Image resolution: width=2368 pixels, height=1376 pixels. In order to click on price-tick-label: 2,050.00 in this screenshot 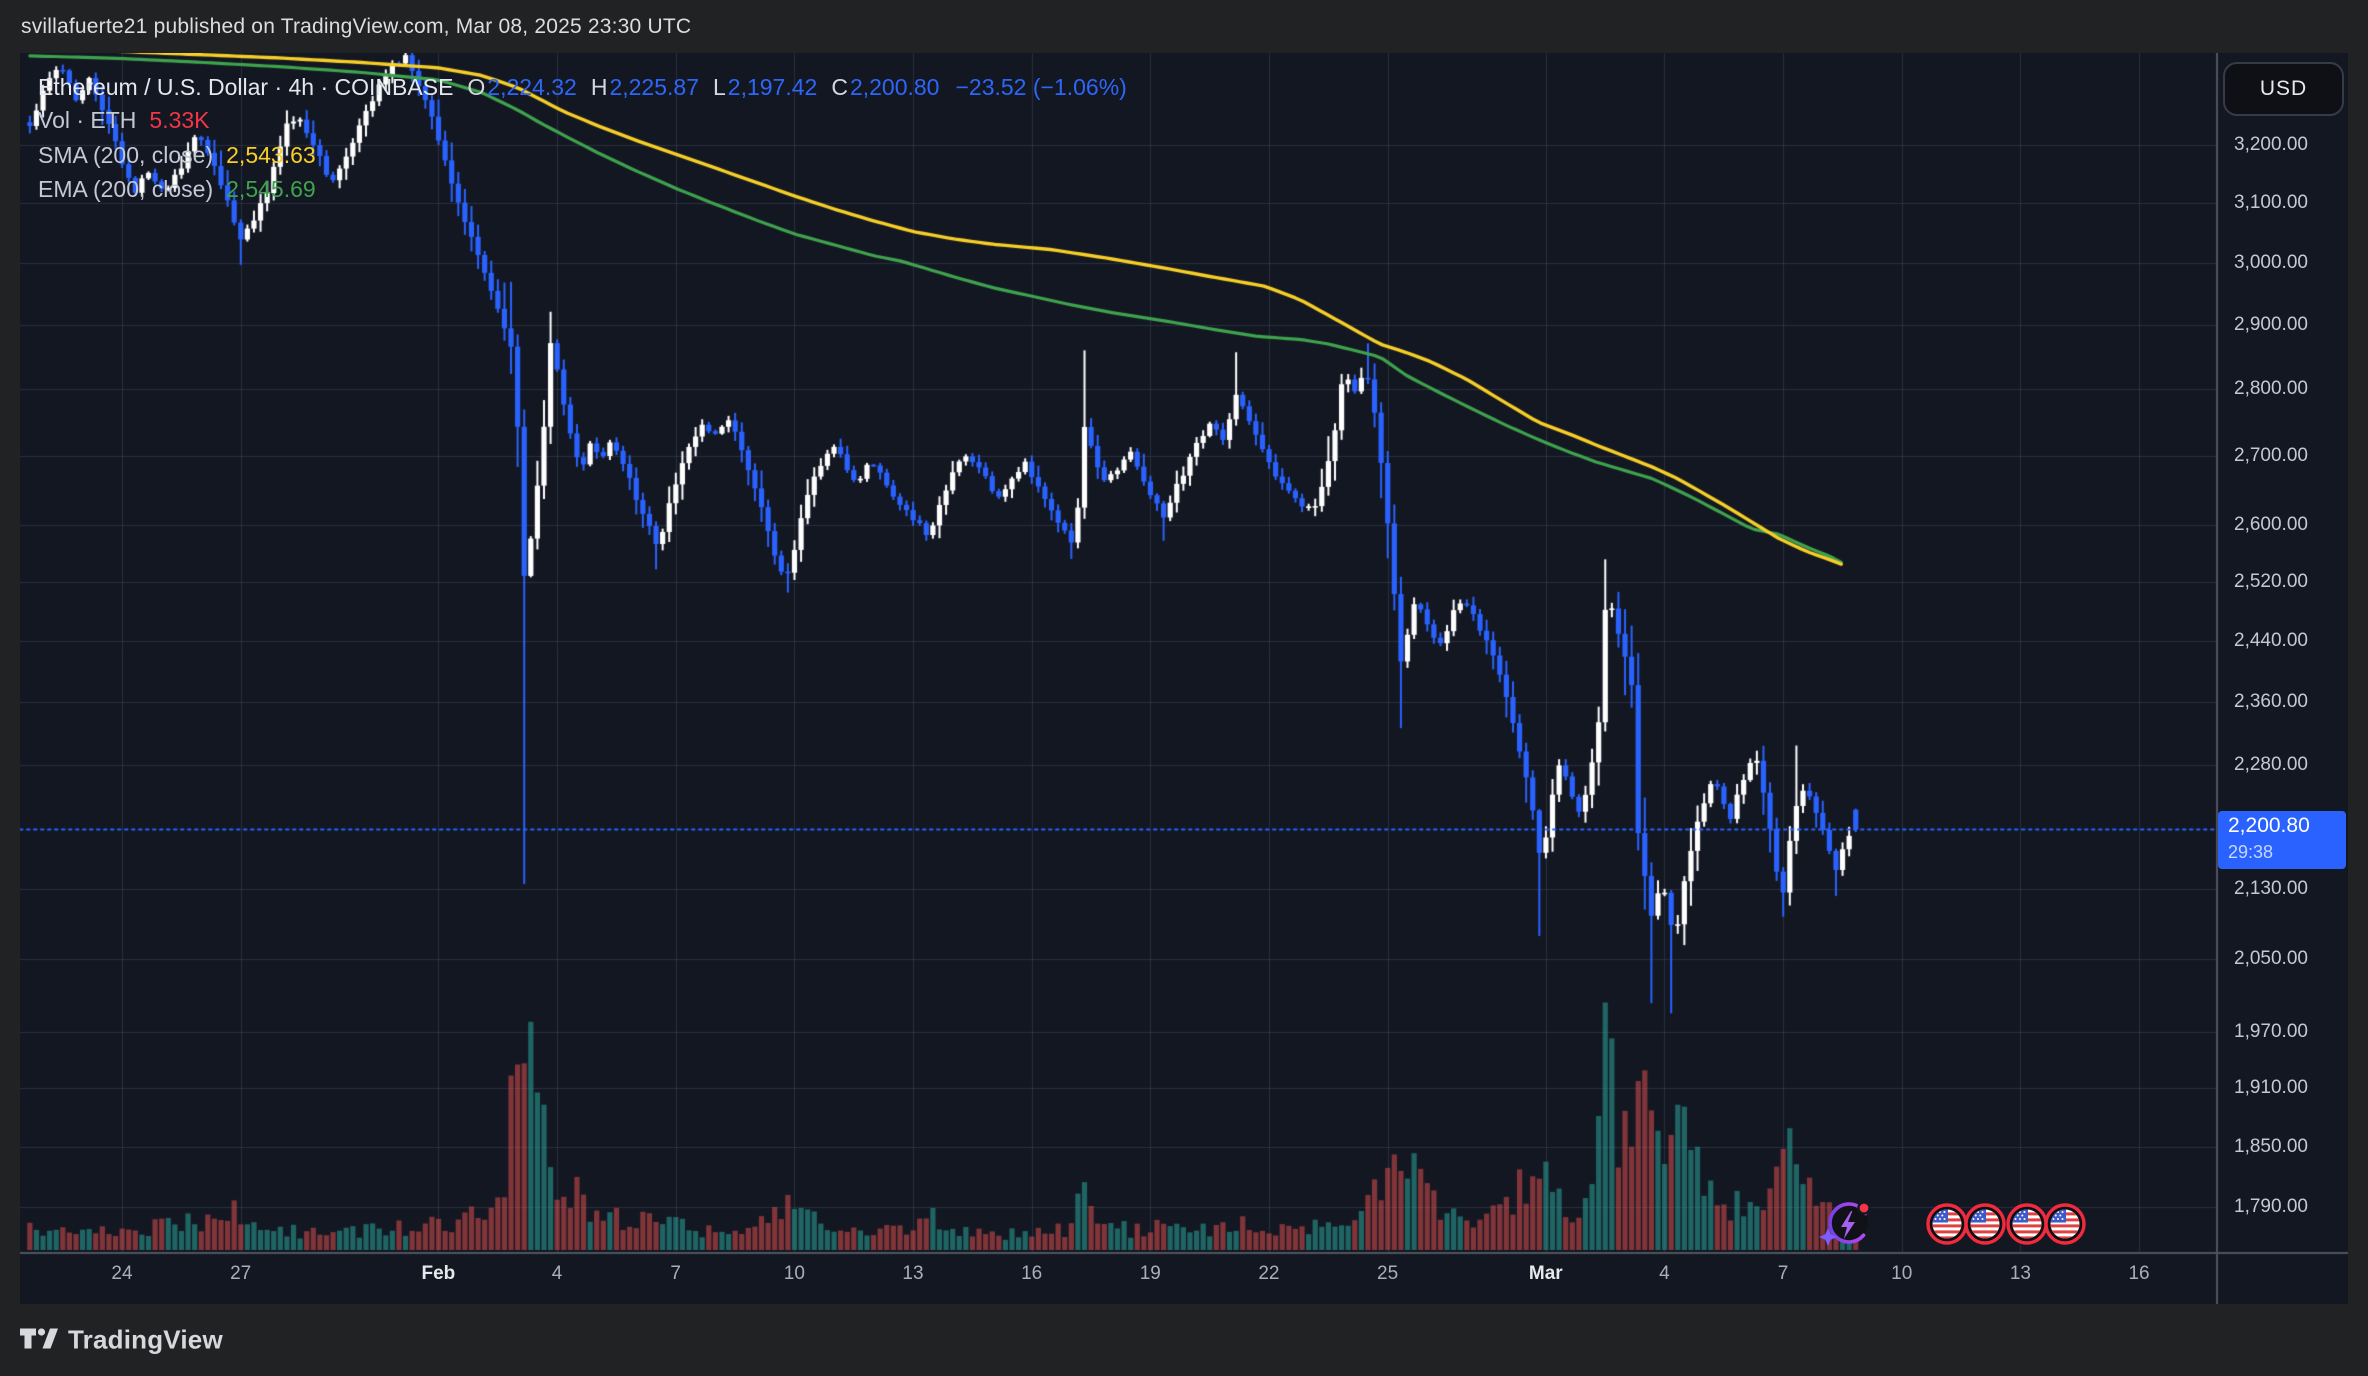, I will do `click(2271, 959)`.